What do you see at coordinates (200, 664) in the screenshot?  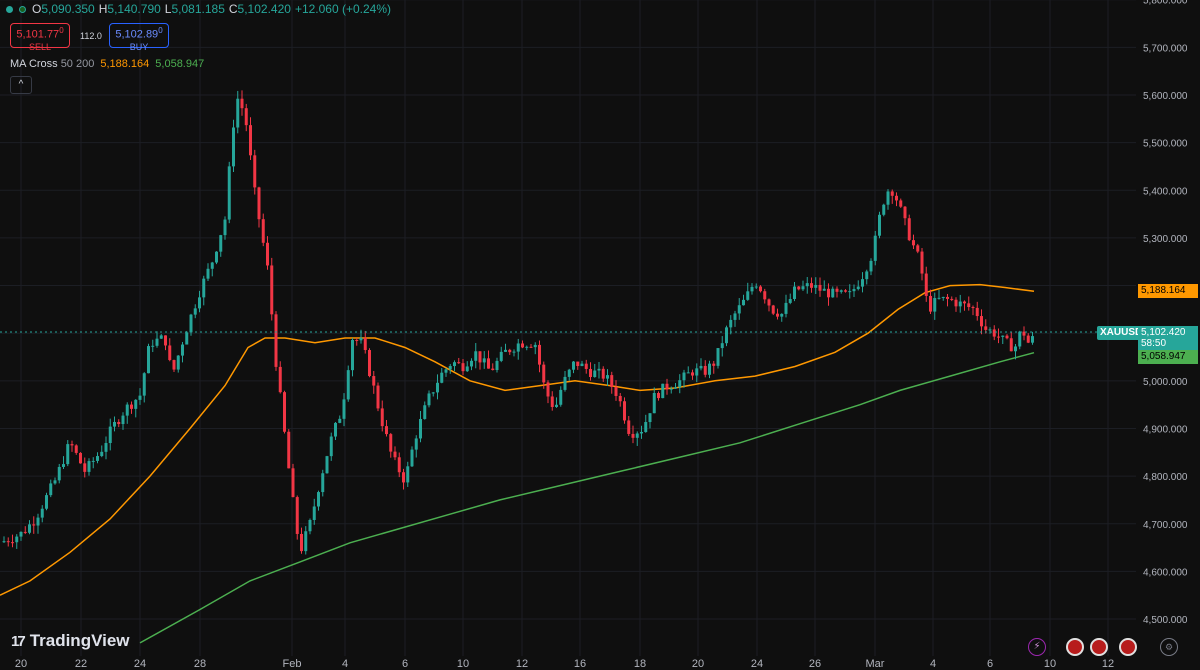 I see `x-tick-label: 28` at bounding box center [200, 664].